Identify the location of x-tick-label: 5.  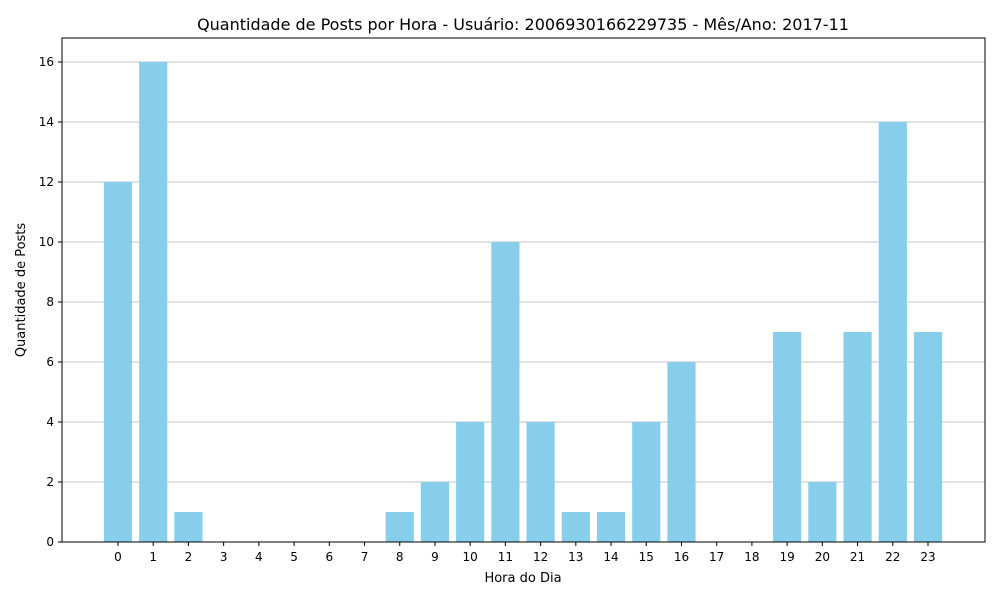
(294, 557).